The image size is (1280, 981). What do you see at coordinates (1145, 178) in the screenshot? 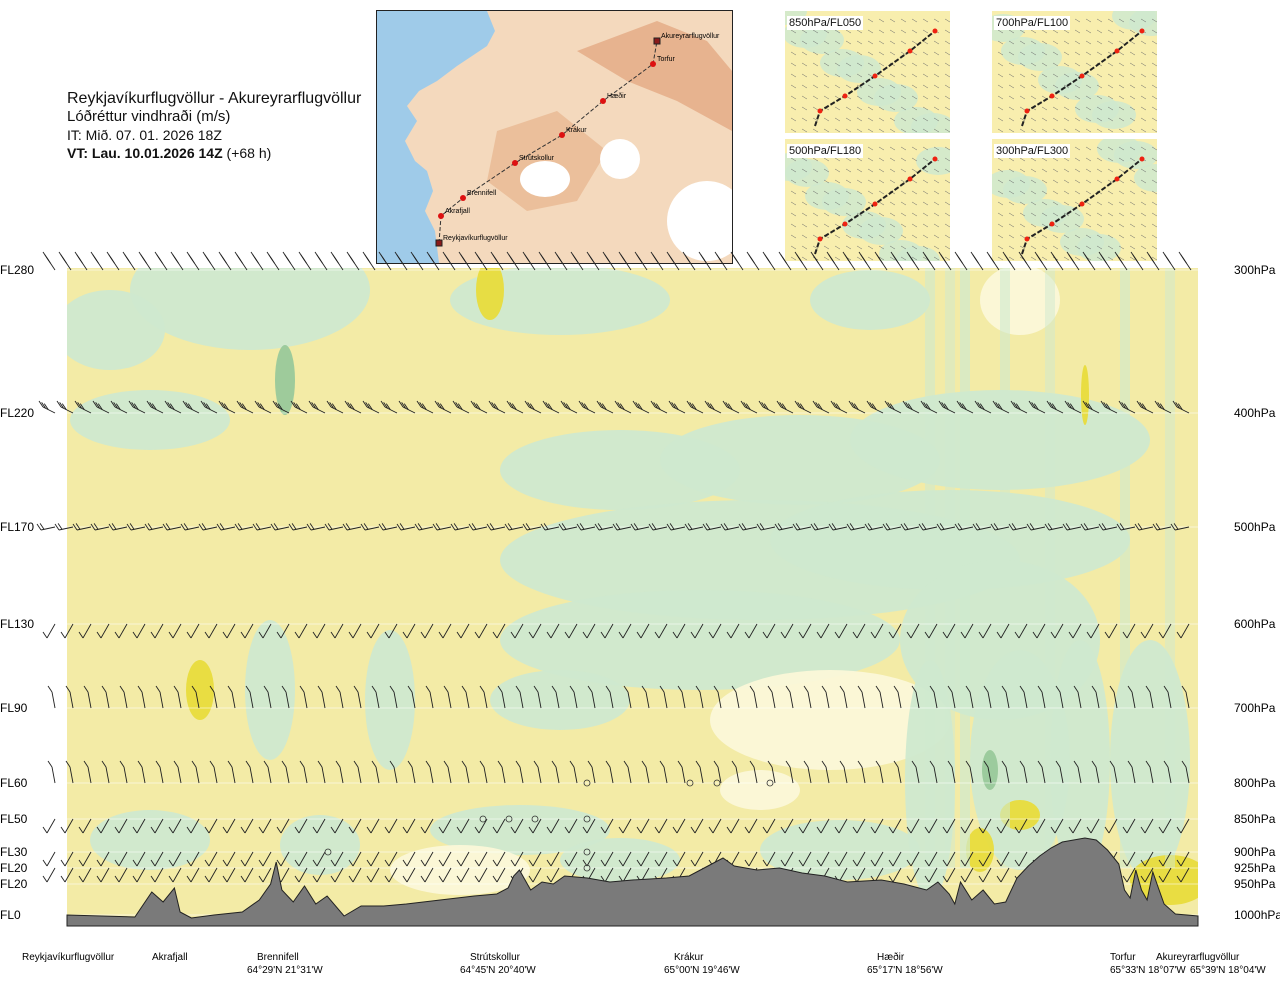
I see `inset-patch` at bounding box center [1145, 178].